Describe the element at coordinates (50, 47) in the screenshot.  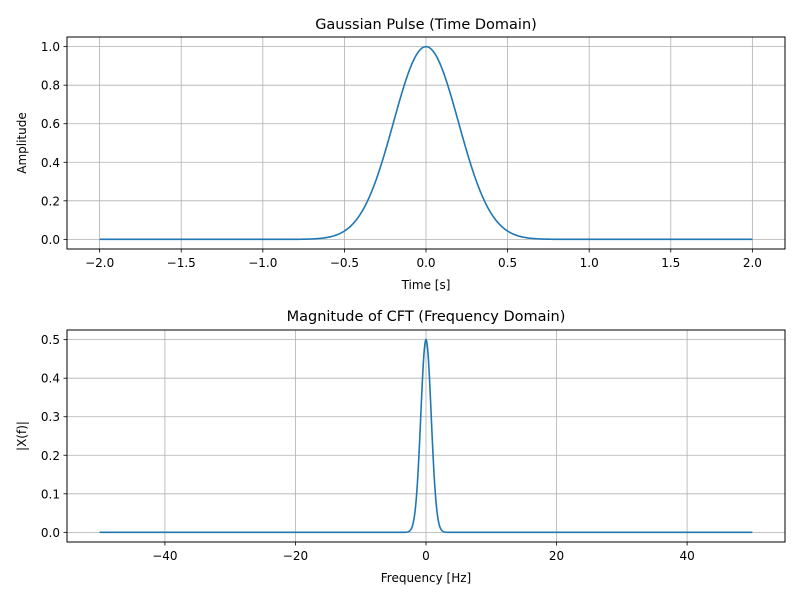
I see `y-tick-label: 1.0` at that location.